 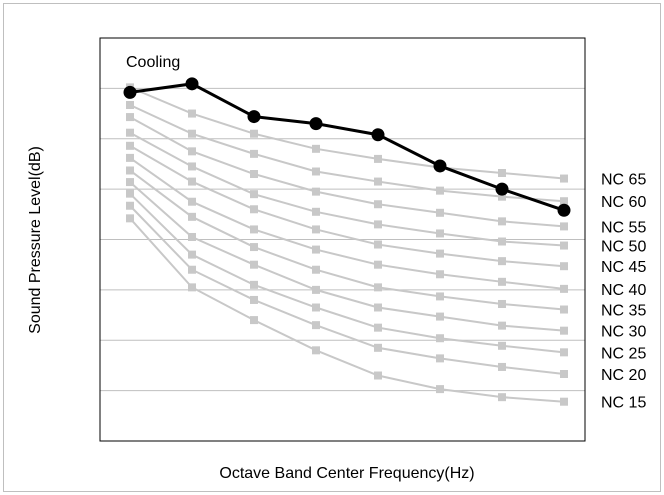 What do you see at coordinates (346, 473) in the screenshot?
I see `x-axis-label: Octave Band Center Frequency(Hz)` at bounding box center [346, 473].